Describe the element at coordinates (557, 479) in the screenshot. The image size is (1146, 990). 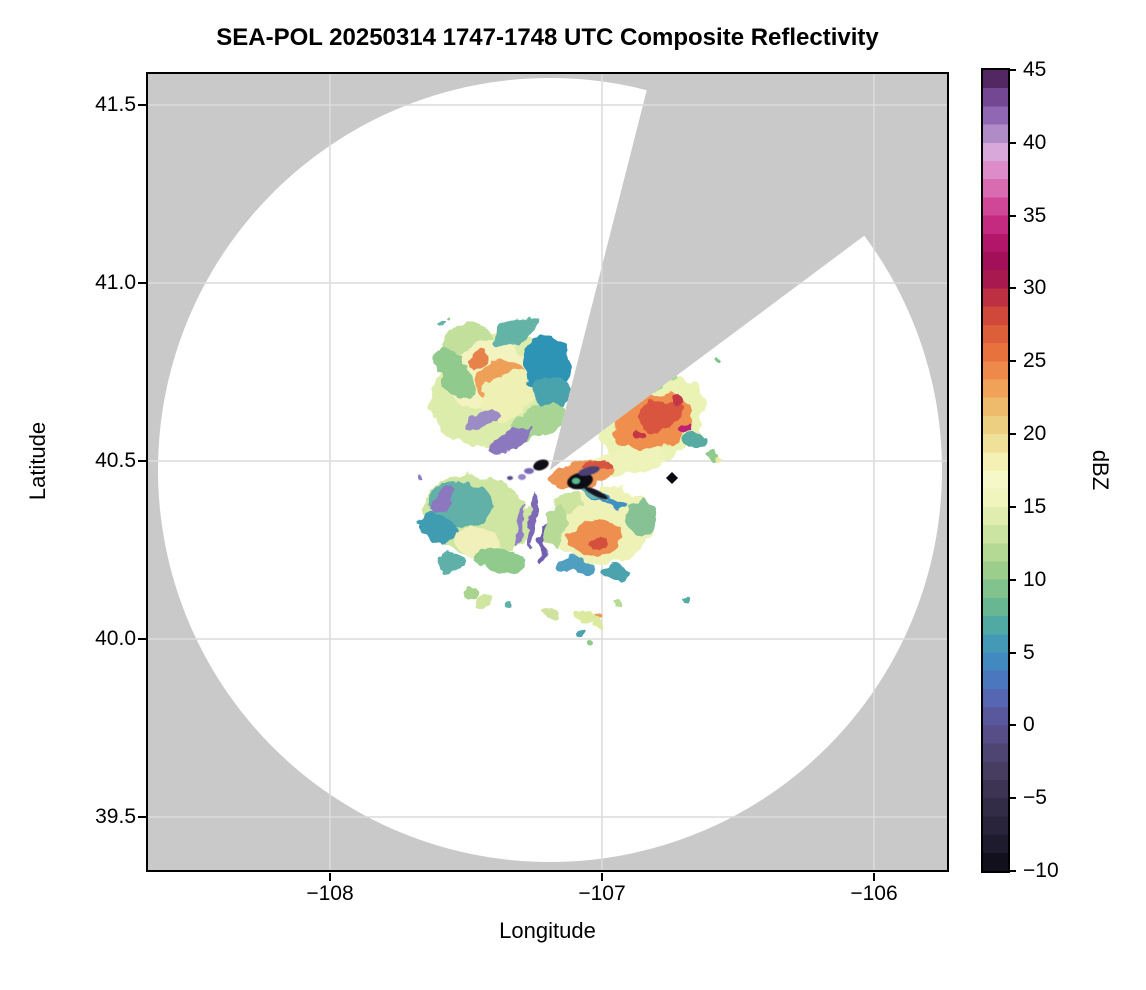
I see `clutter-marks` at that location.